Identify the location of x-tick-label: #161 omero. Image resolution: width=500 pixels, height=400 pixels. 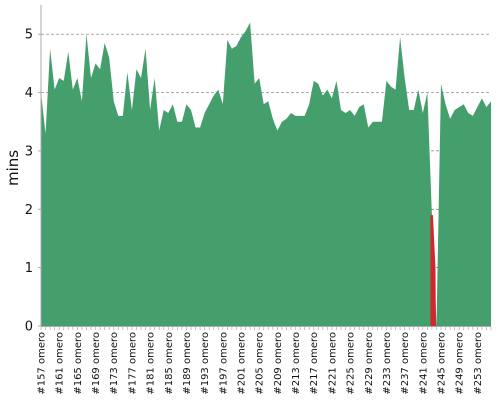
(60, 363).